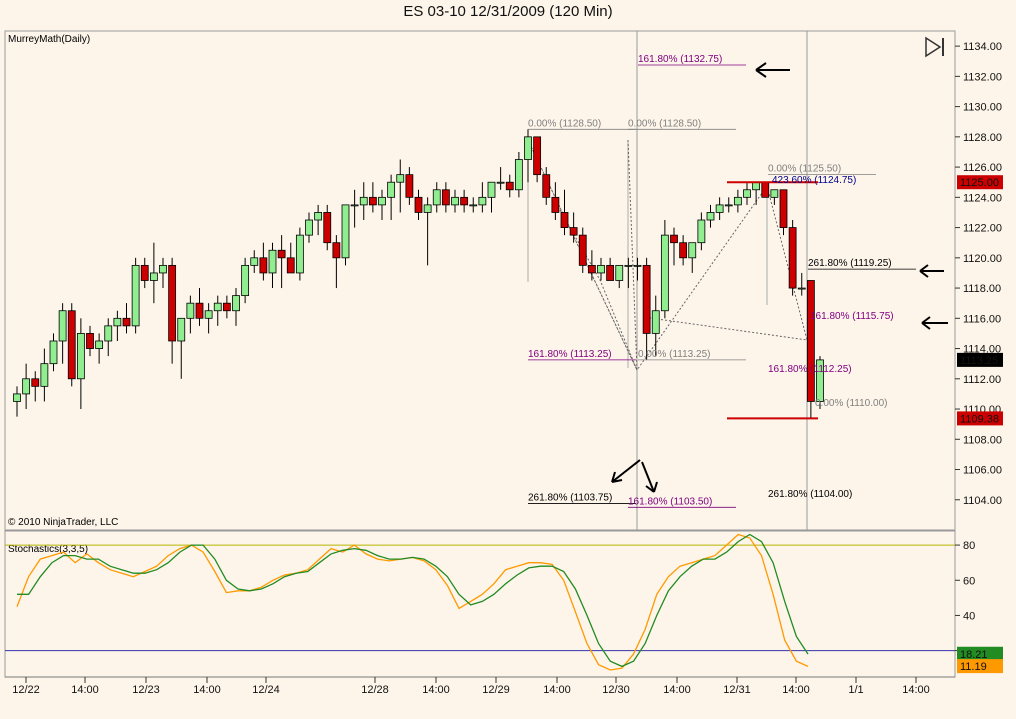  I want to click on stoch-badge-bg, so click(980, 666).